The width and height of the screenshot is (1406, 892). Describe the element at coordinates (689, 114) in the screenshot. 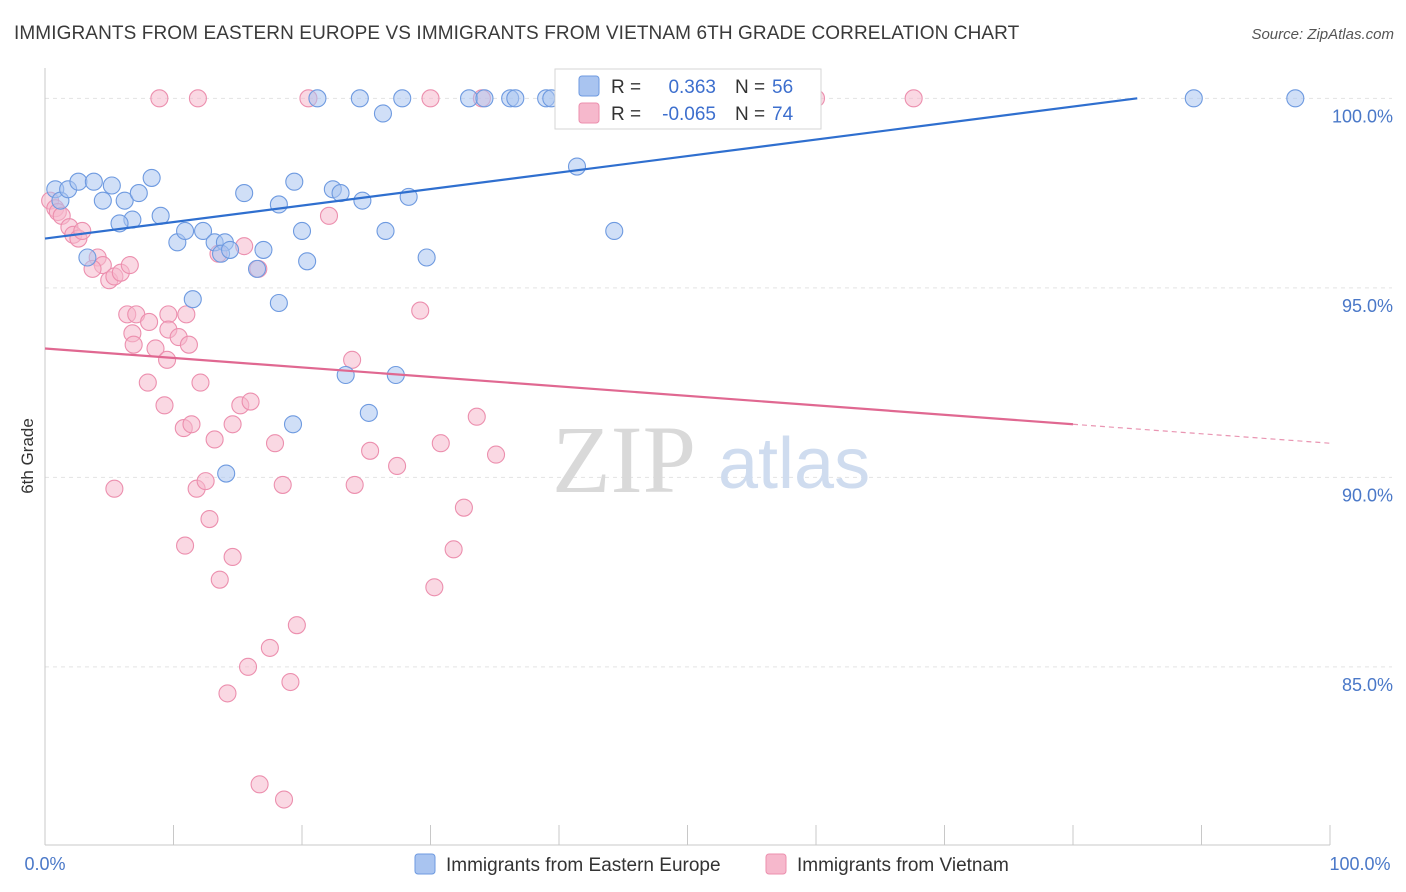

I see `stats-r-value-pink: -0.065` at that location.